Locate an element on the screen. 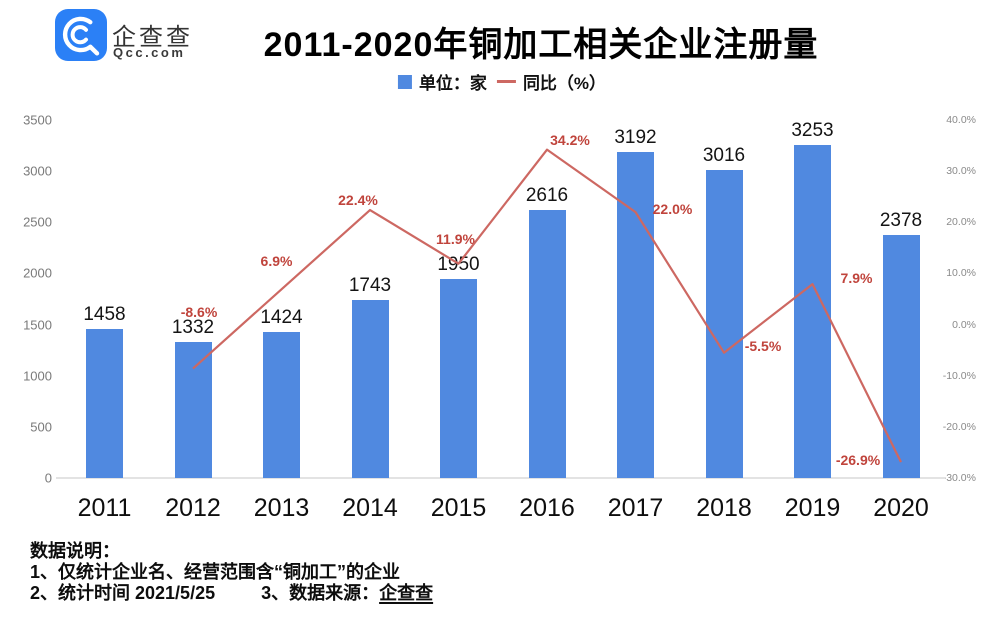  left-axis-tick: 1000 is located at coordinates (37, 376).